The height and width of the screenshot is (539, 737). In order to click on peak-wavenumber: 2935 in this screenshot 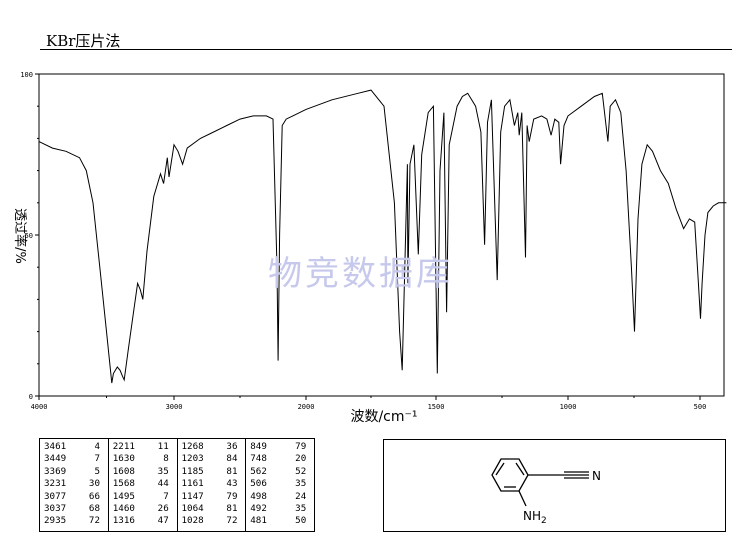, I will do `click(55, 521)`.